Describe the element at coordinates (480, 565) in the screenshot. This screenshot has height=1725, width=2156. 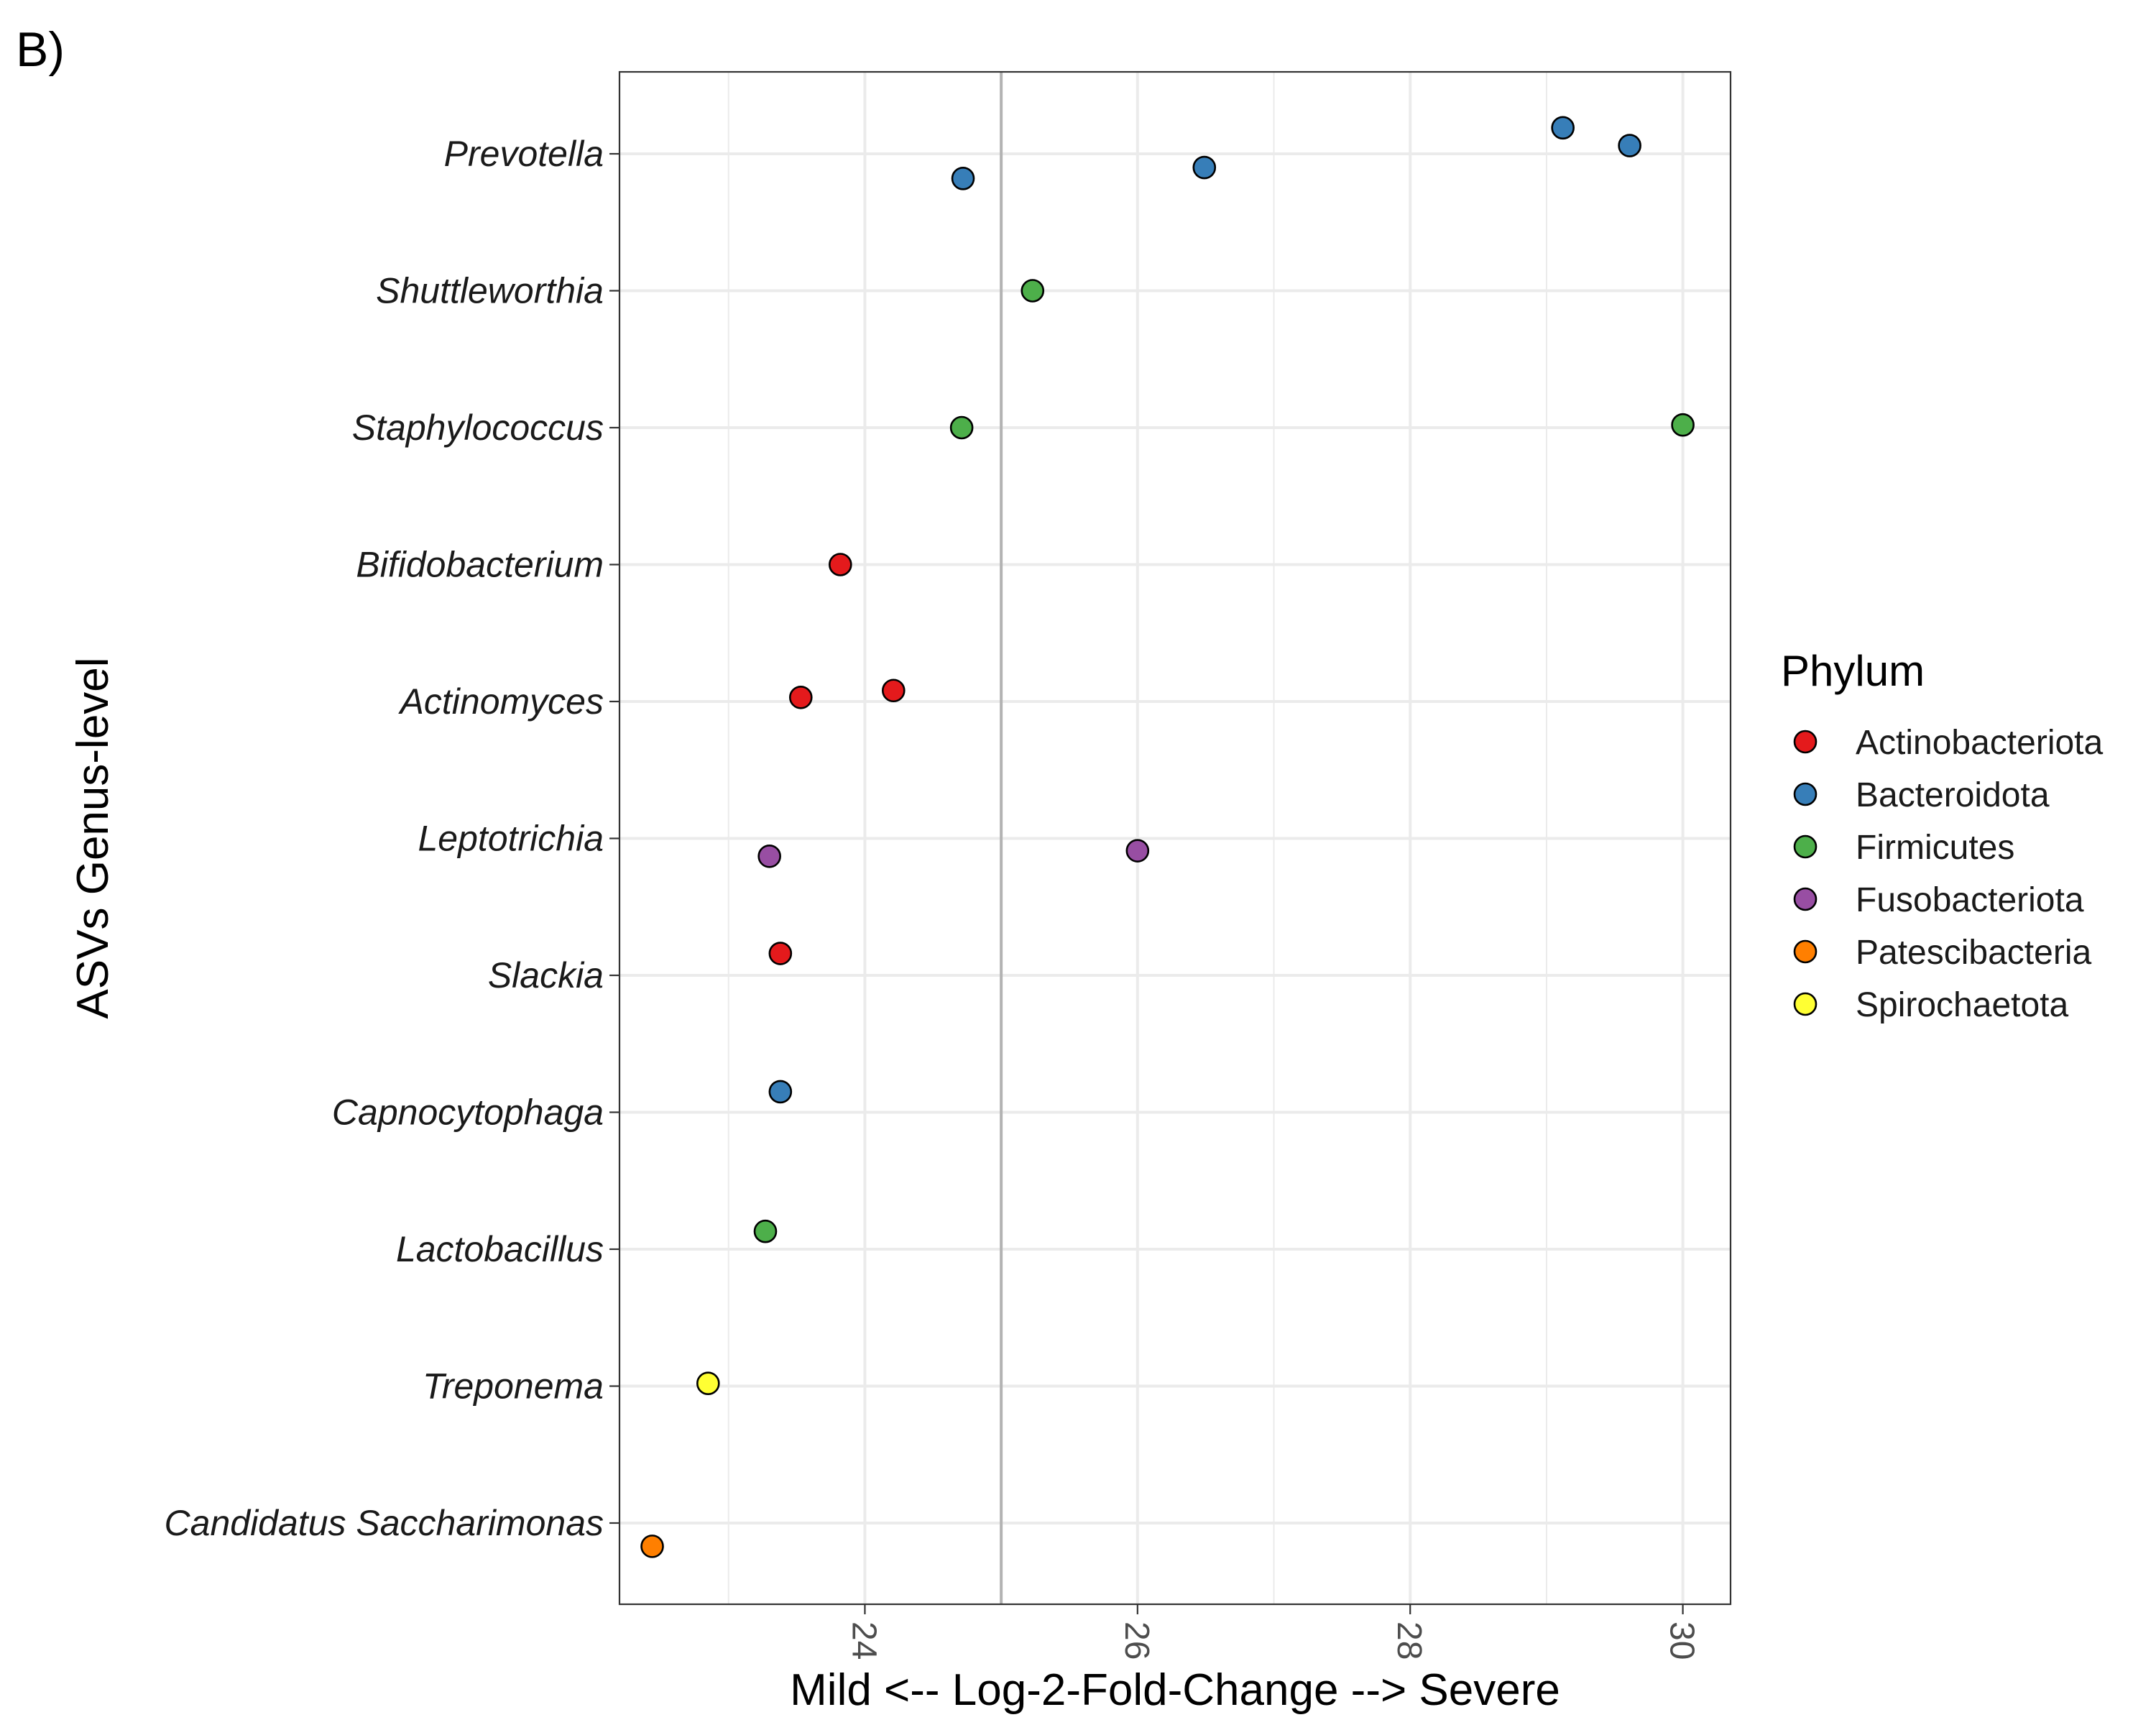
I see `y-tick-label: Bifidobacterium` at that location.